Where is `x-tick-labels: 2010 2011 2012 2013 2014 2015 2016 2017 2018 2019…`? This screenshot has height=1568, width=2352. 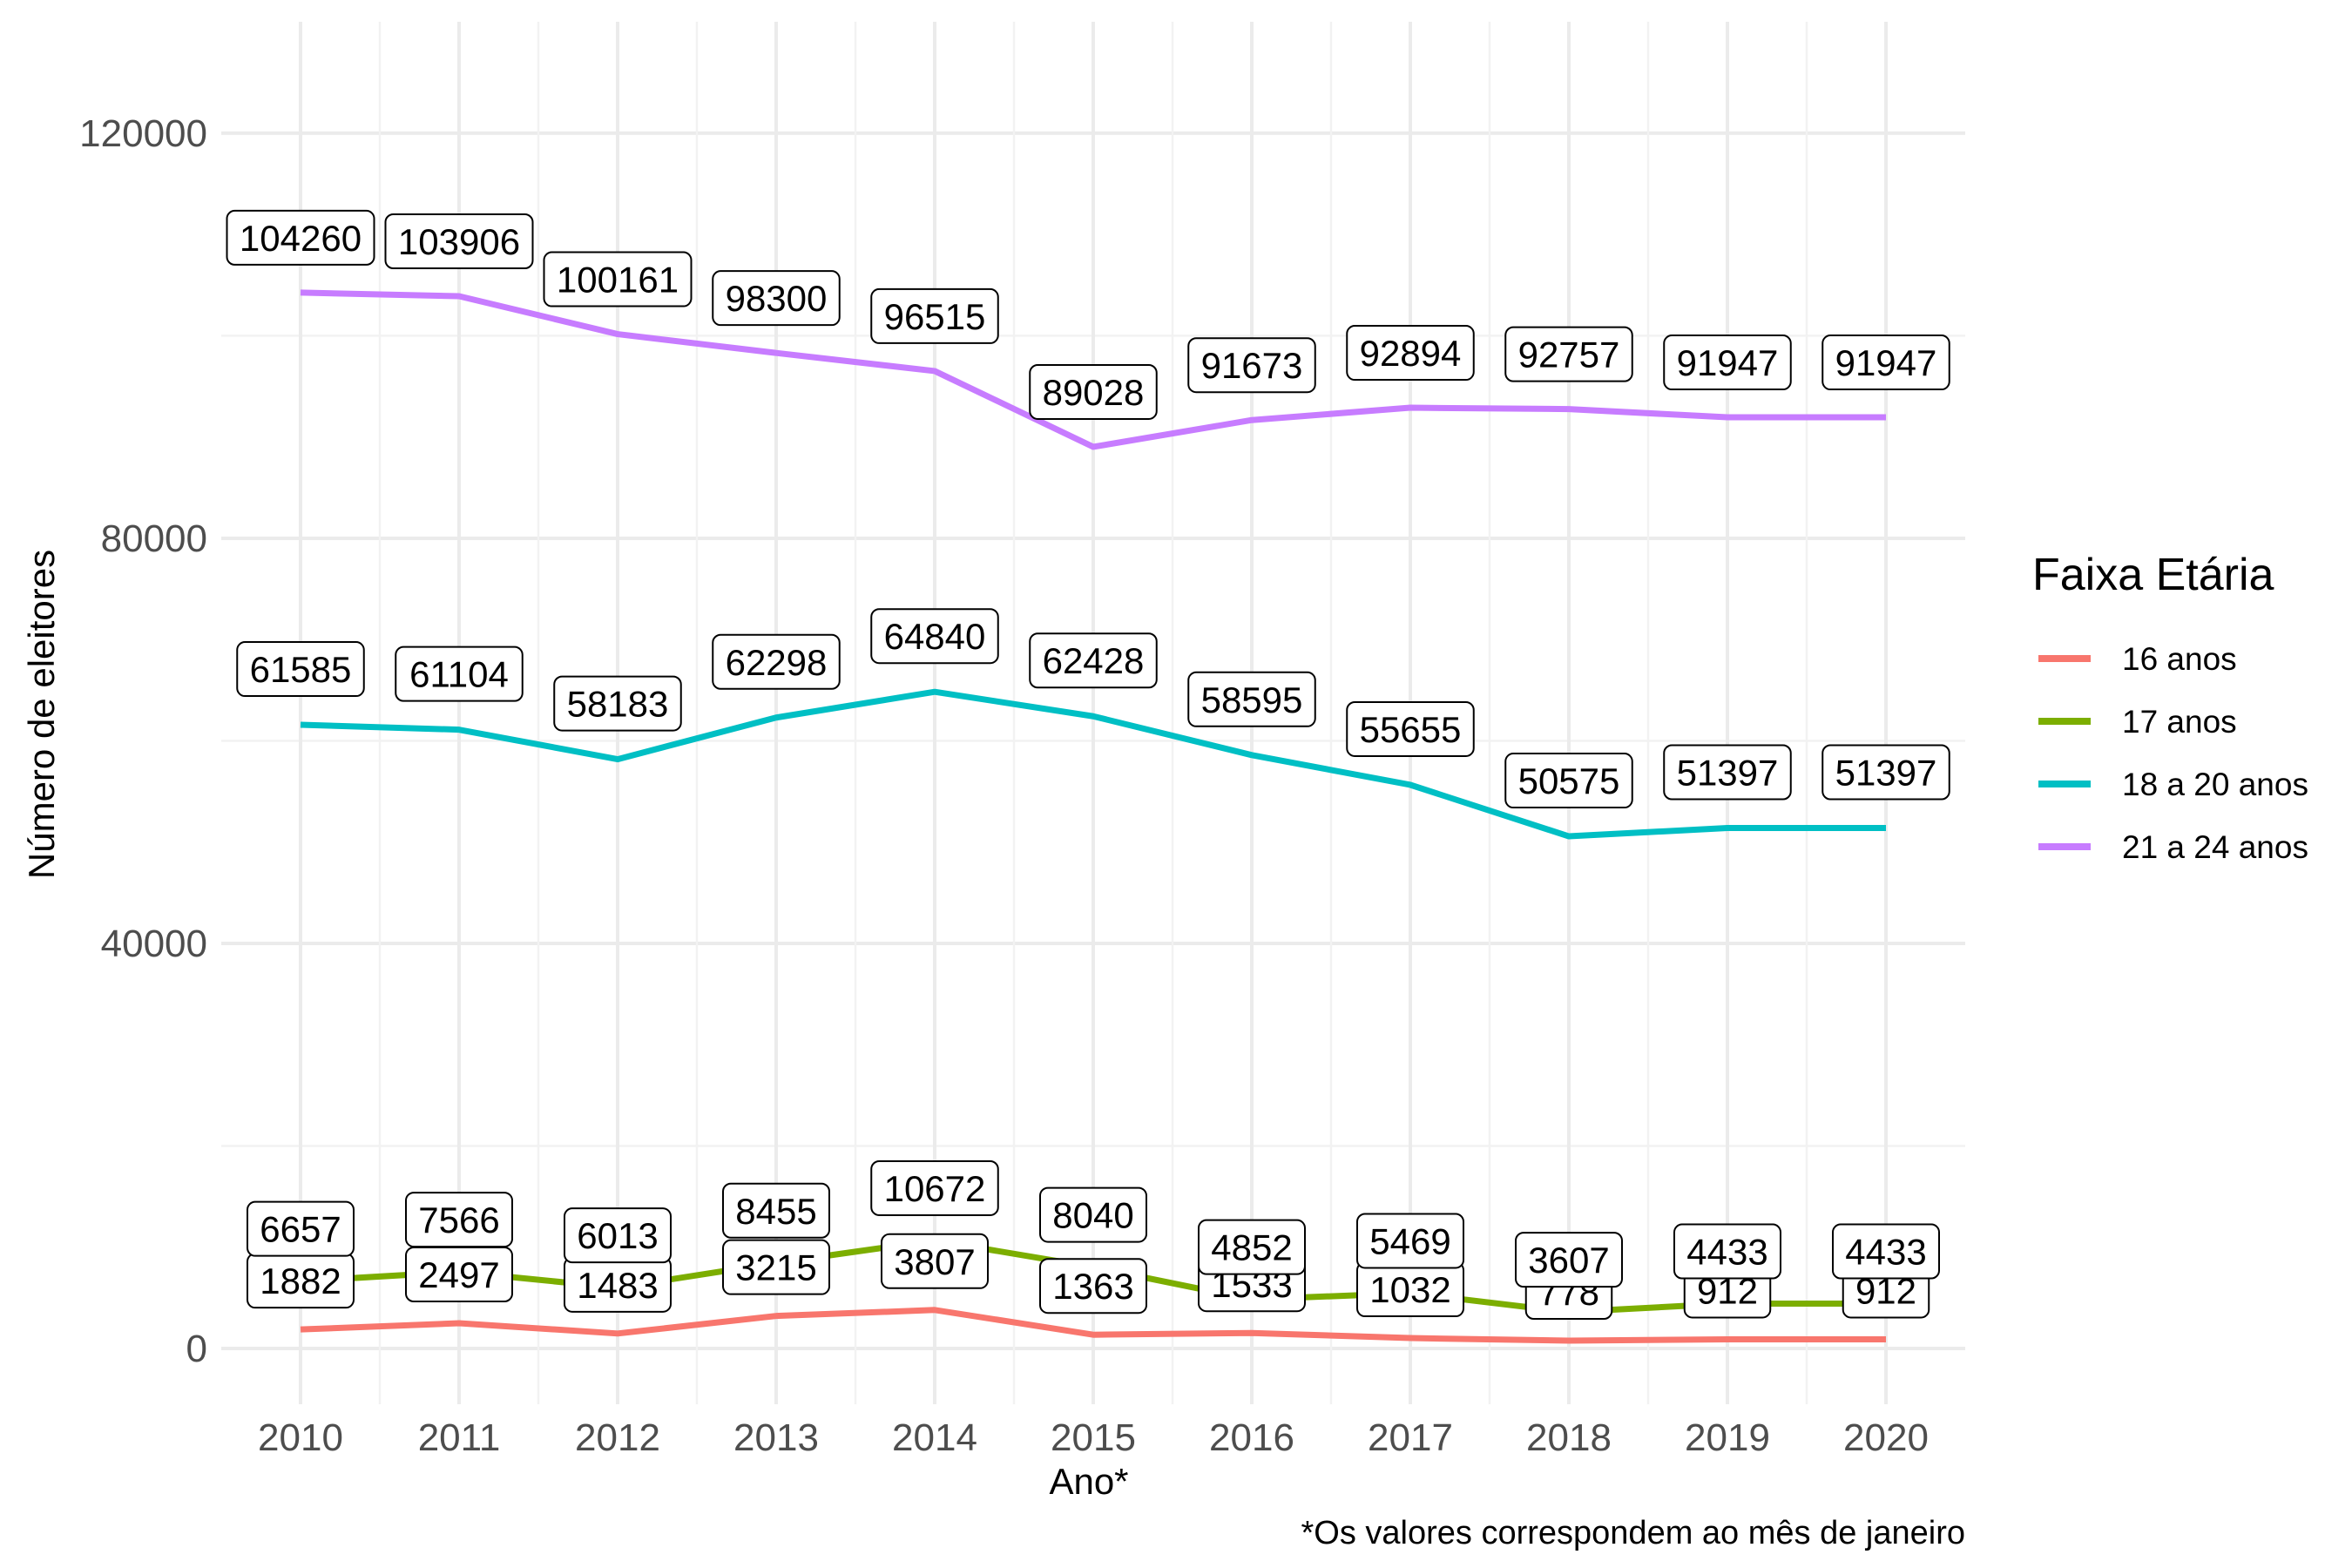
x-tick-labels: 2010 2011 2012 2013 2014 2015 2016 2017 2018 2019… is located at coordinates (1093, 1438).